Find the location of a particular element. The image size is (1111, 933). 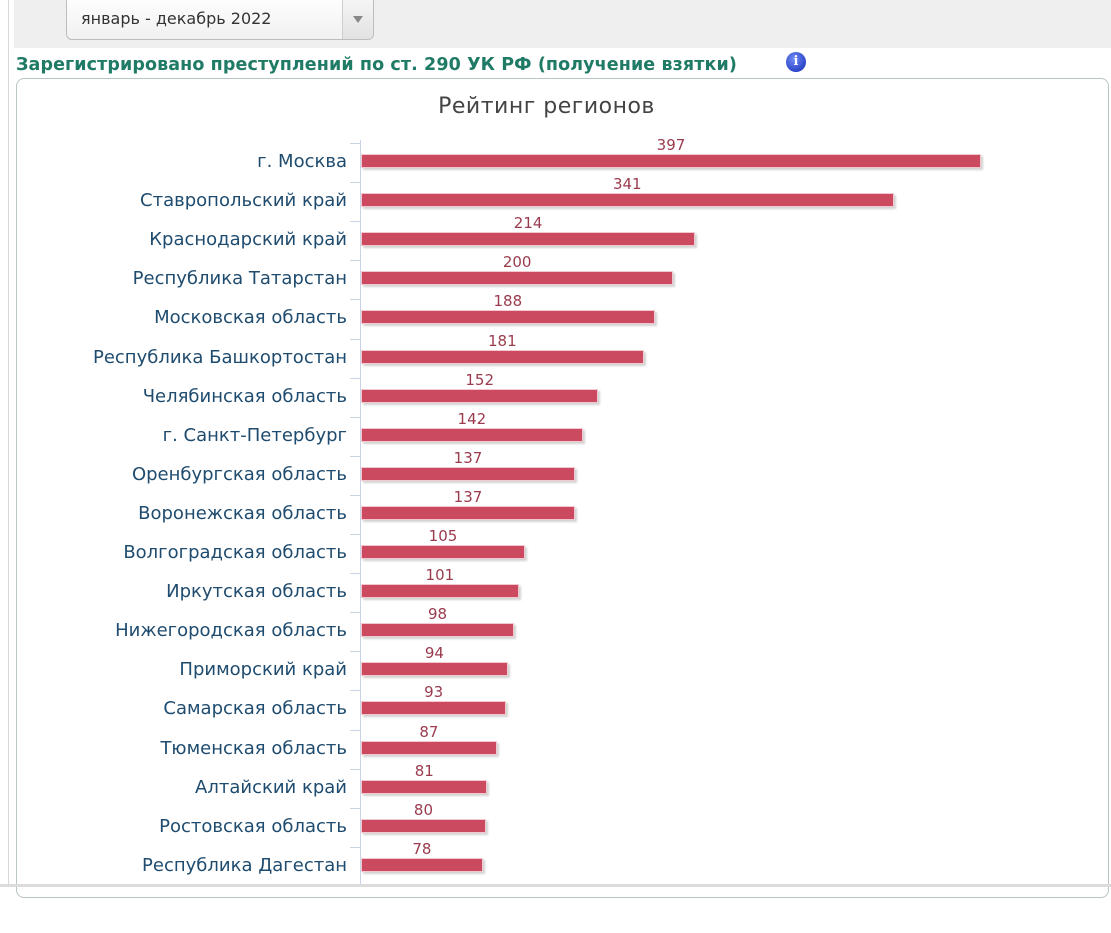

bar-row: Тюменская область 87 is located at coordinates (555, 750).